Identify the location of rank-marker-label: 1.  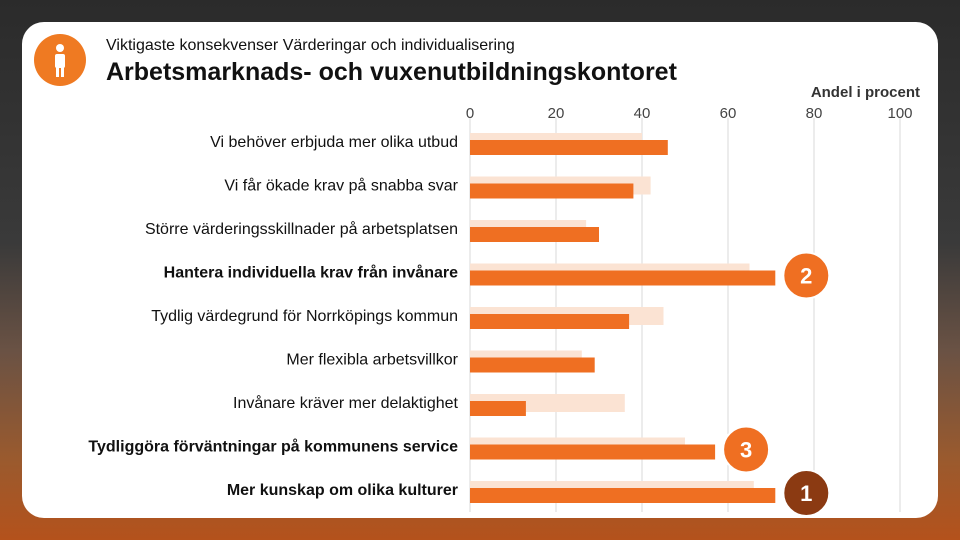
(806, 493).